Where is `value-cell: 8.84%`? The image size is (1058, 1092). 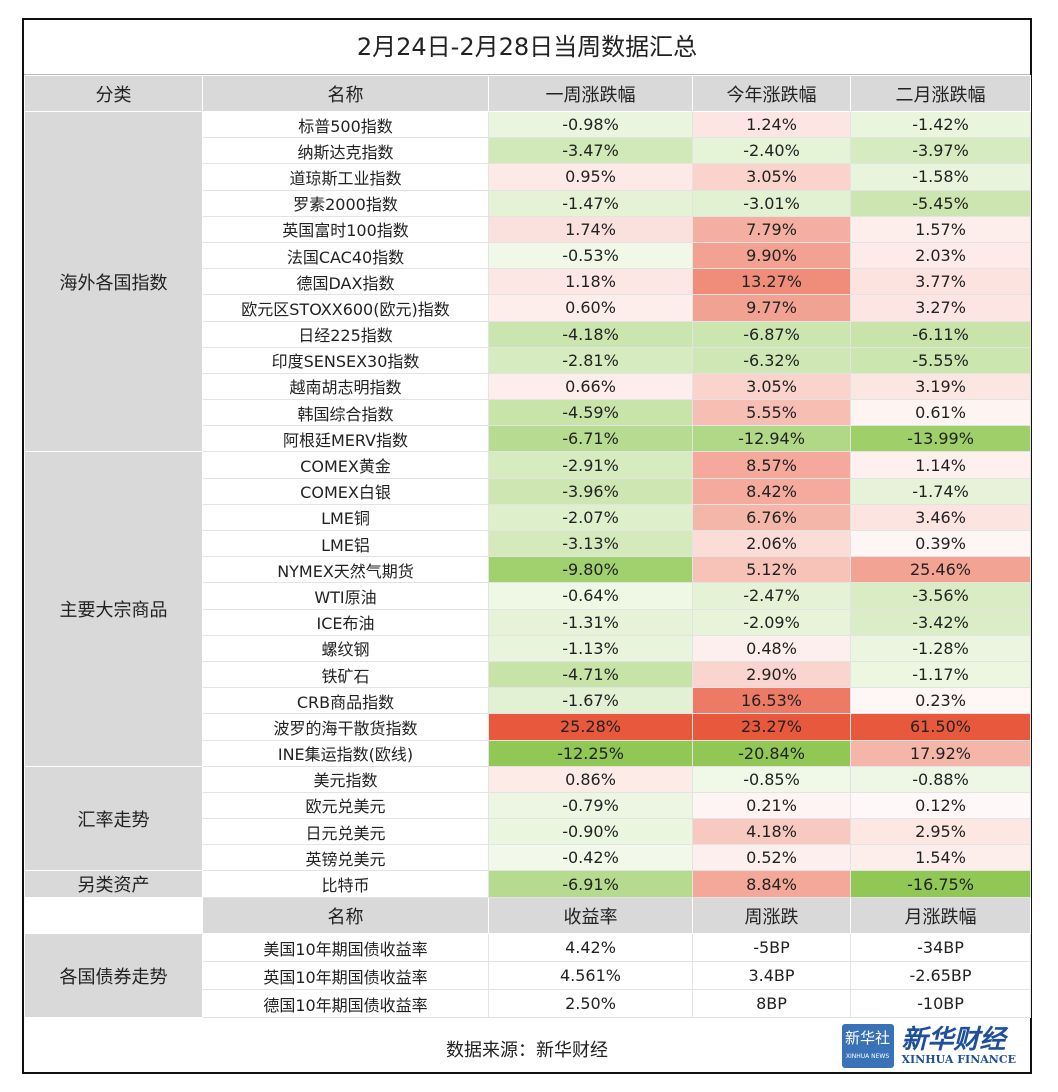 value-cell: 8.84% is located at coordinates (771, 884).